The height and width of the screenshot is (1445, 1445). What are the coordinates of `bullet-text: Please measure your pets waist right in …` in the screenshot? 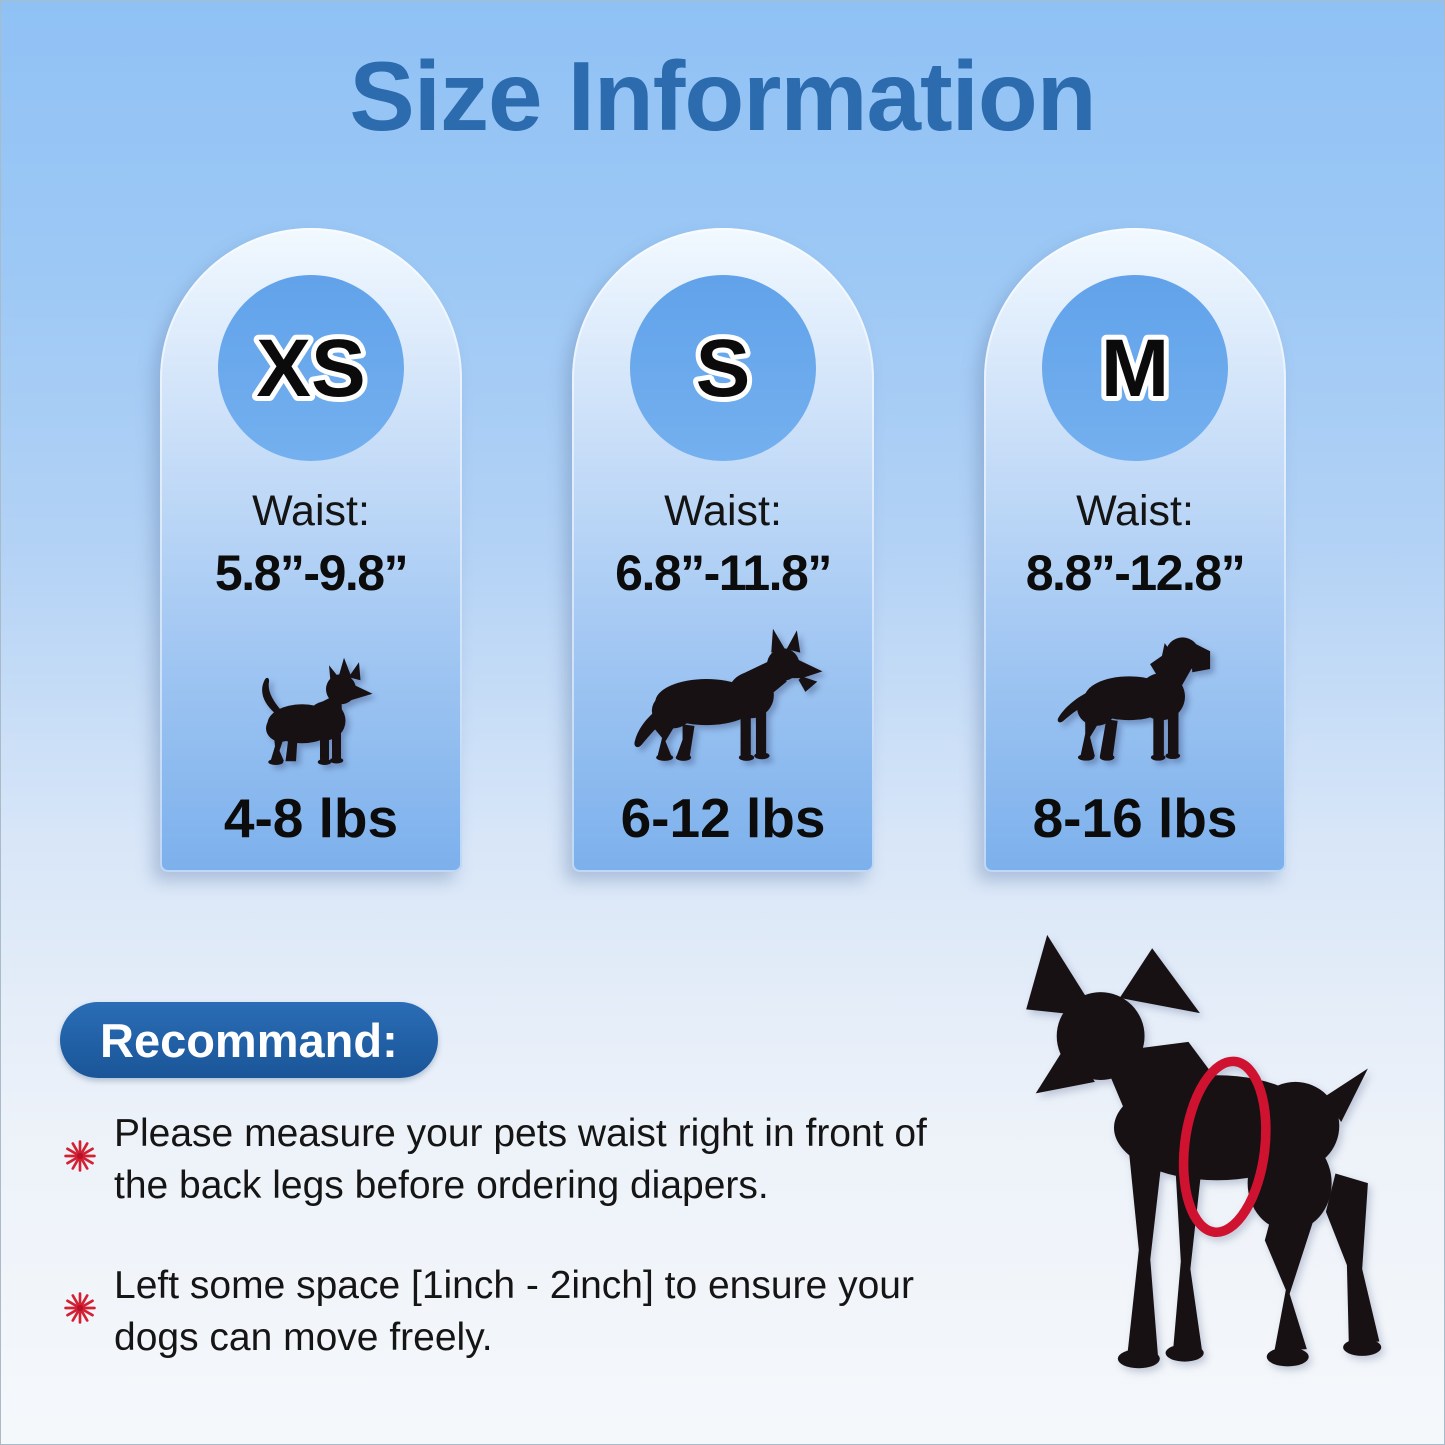 It's located at (520, 1159).